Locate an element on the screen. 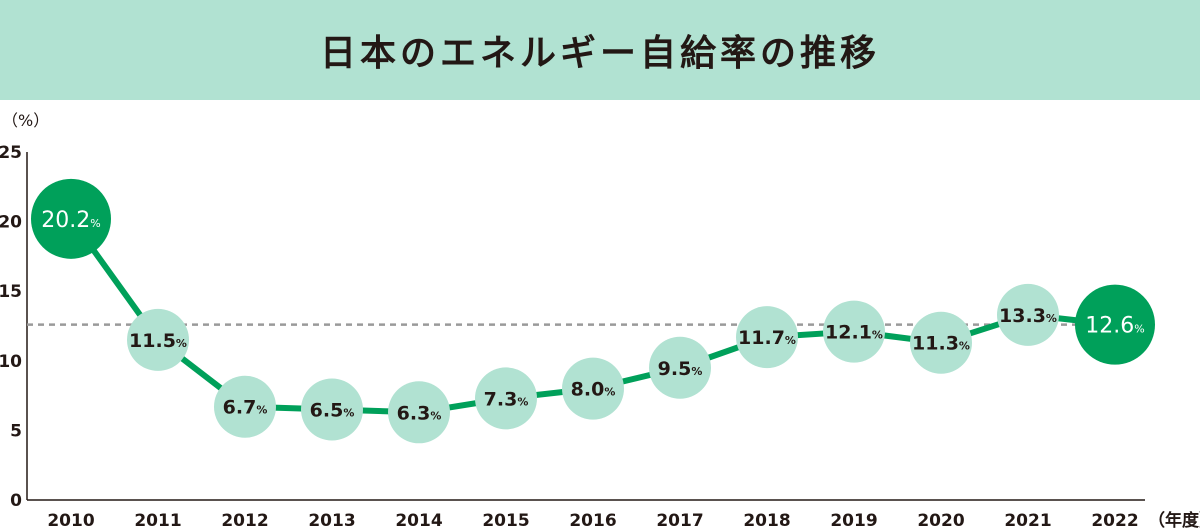  y-tick-label: 0 is located at coordinates (16, 501).